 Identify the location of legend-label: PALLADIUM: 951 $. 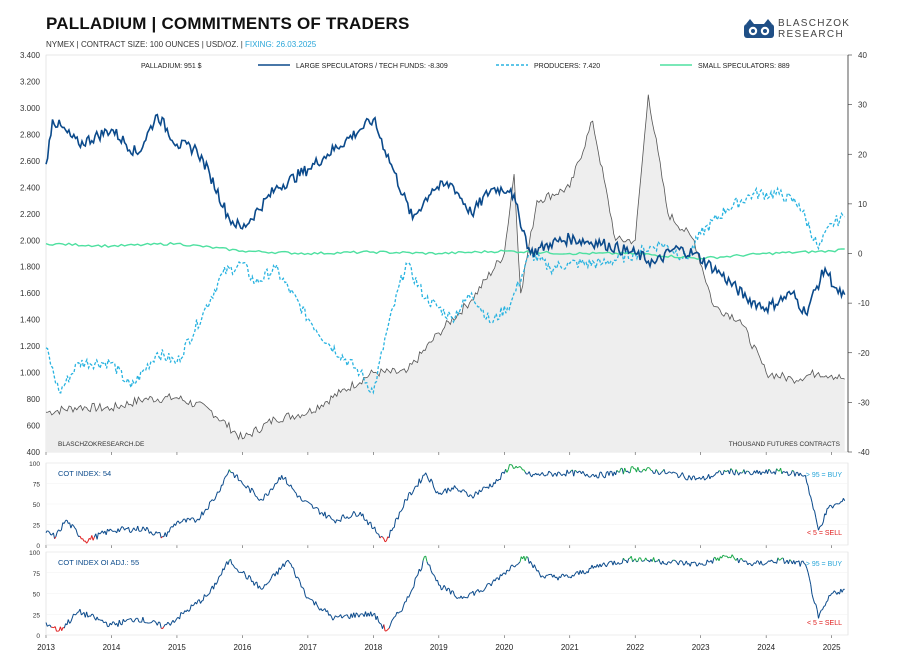
(171, 66).